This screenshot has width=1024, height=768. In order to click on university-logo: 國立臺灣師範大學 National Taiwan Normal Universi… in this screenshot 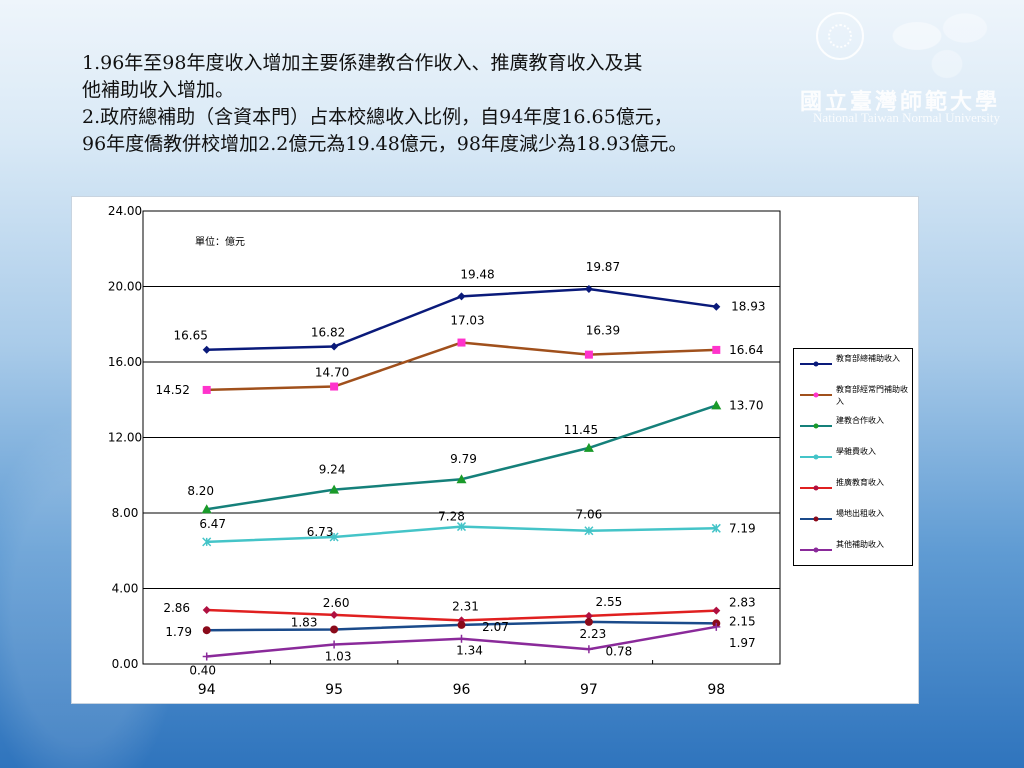, I will do `click(856, 69)`.